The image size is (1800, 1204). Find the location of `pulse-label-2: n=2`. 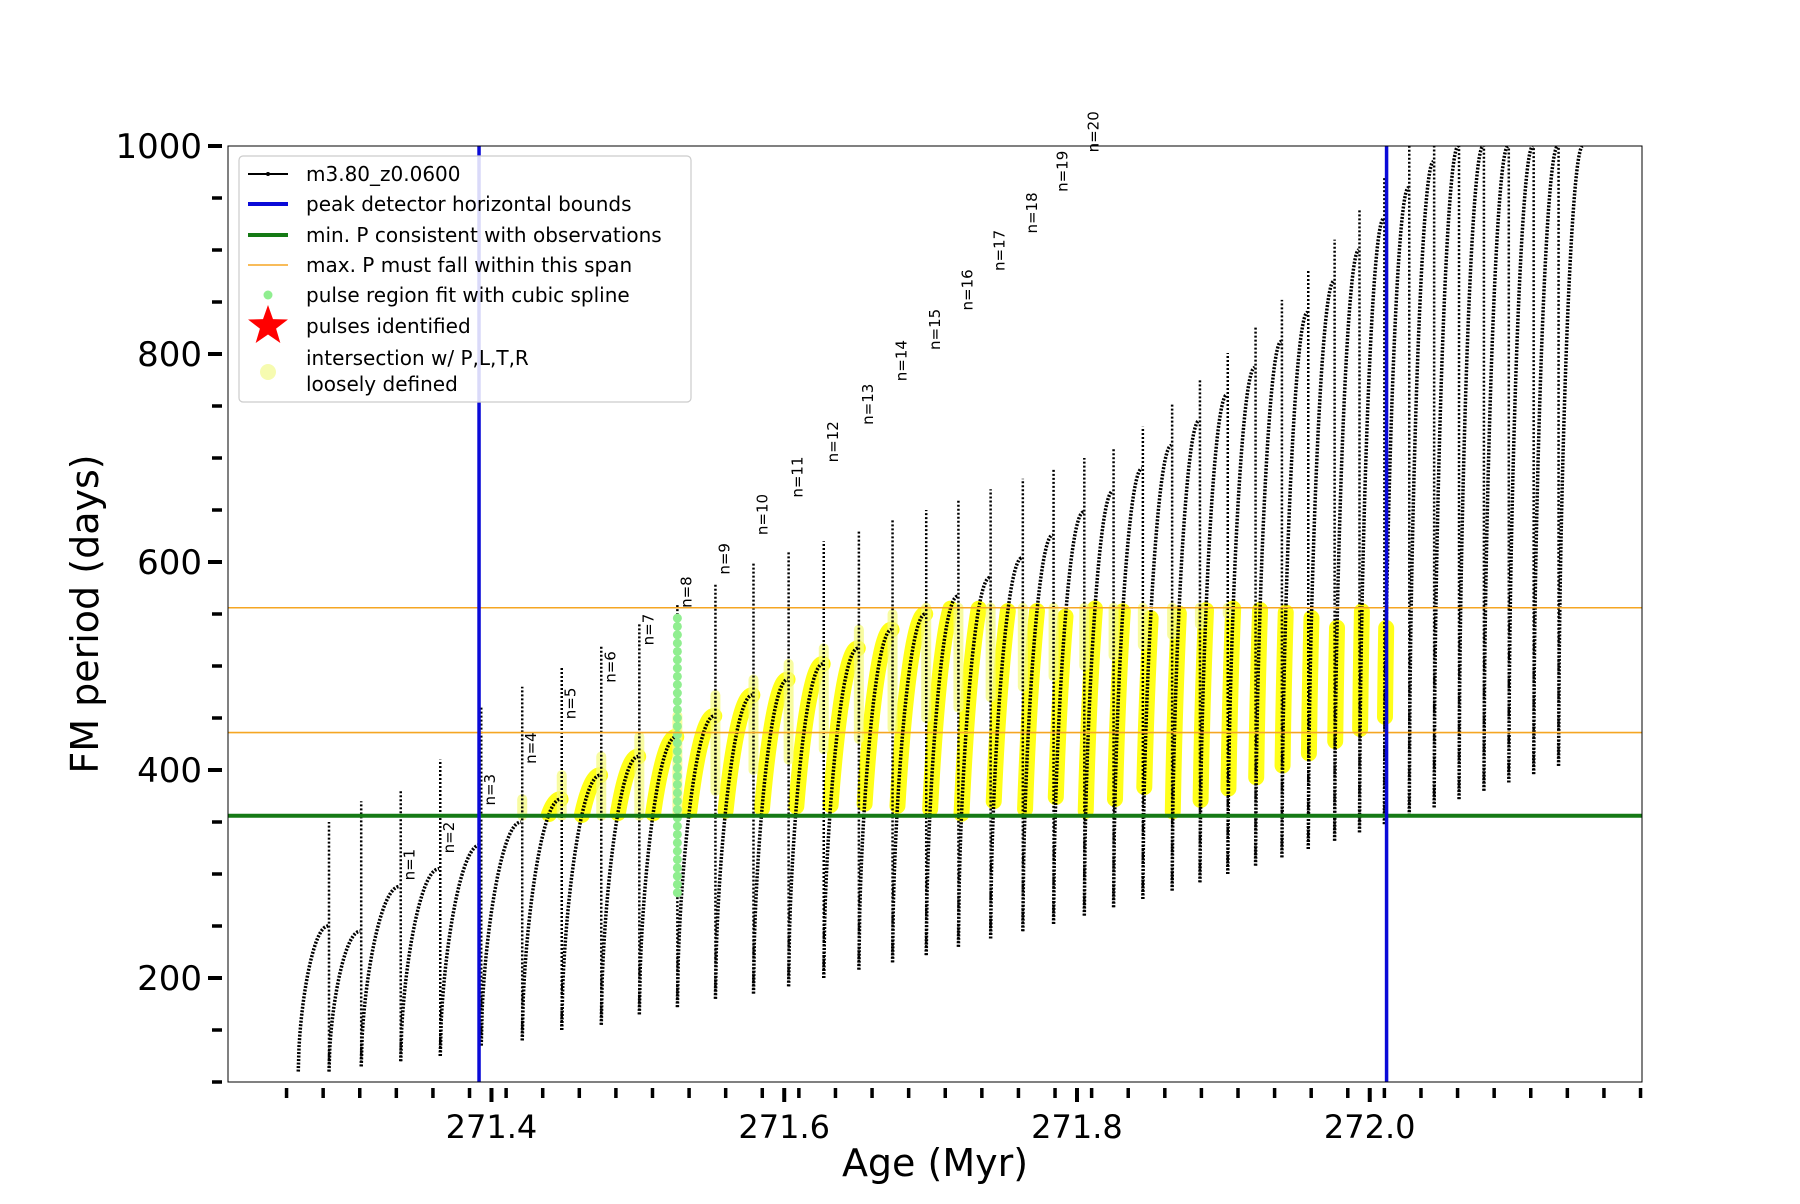

pulse-label-2: n=2 is located at coordinates (449, 838).